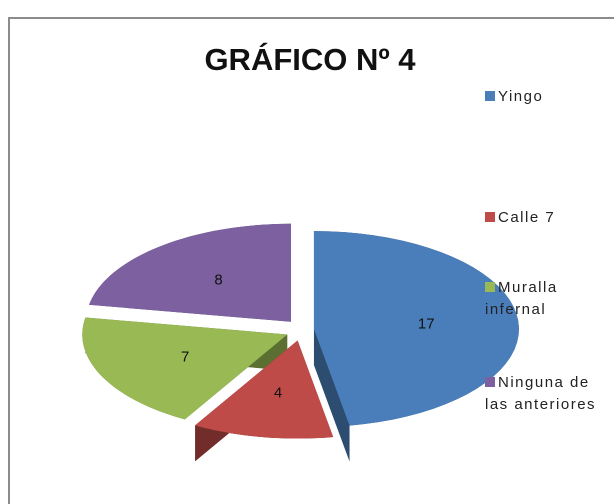 The height and width of the screenshot is (504, 614). Describe the element at coordinates (547, 97) in the screenshot. I see `legend-item: Yingo` at that location.